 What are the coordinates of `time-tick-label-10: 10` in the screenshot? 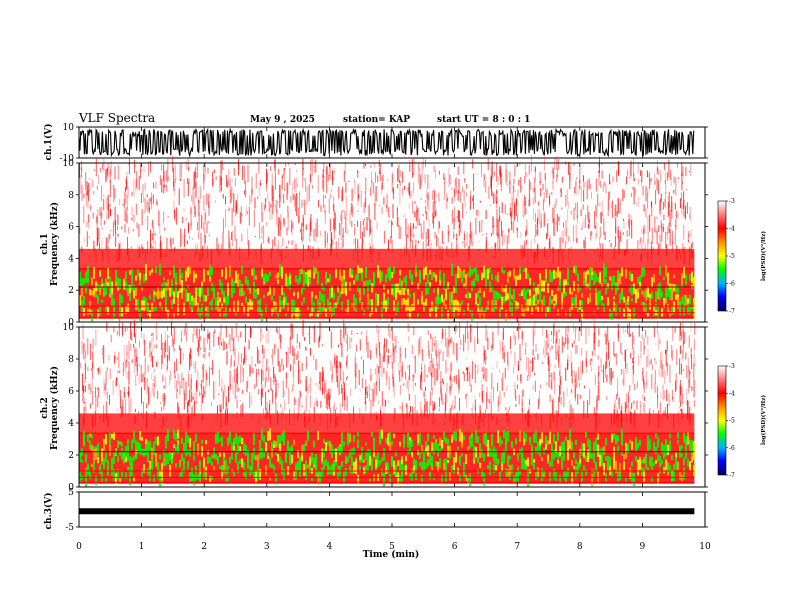 It's located at (705, 547).